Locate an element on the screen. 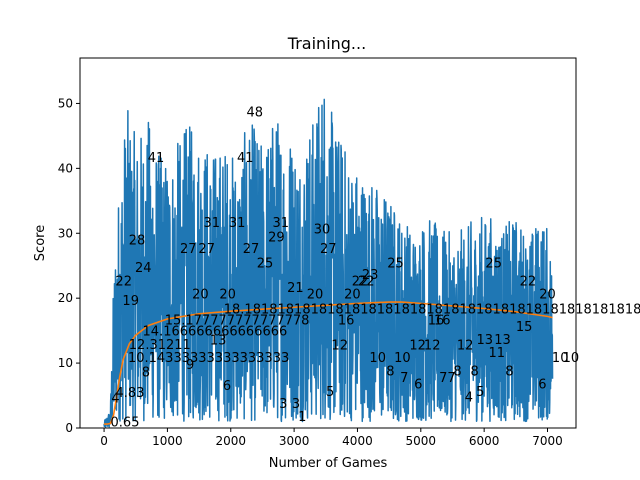 This screenshot has width=640, height=480. x-tick-label: 7000 is located at coordinates (547, 441).